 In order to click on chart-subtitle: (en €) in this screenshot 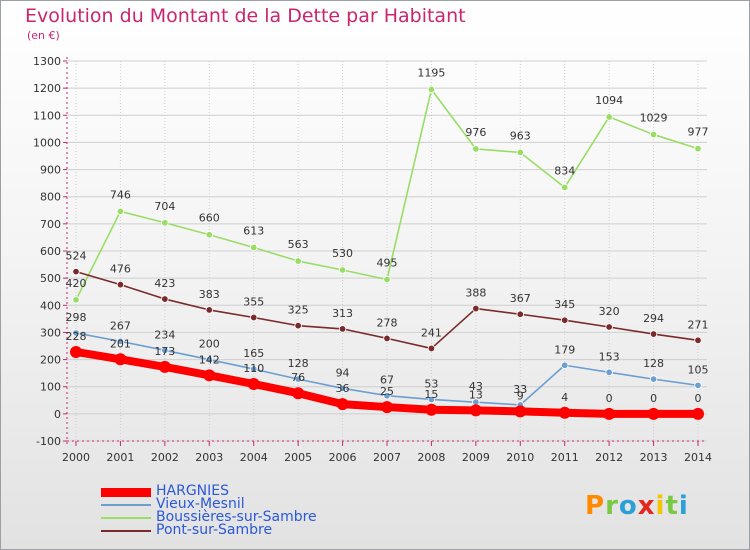, I will do `click(43, 35)`.